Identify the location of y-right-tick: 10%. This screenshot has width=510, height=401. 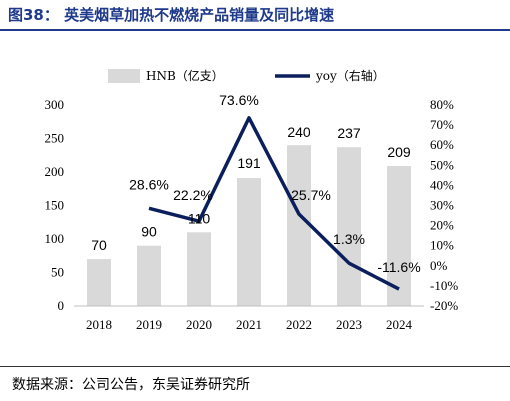
(442, 245).